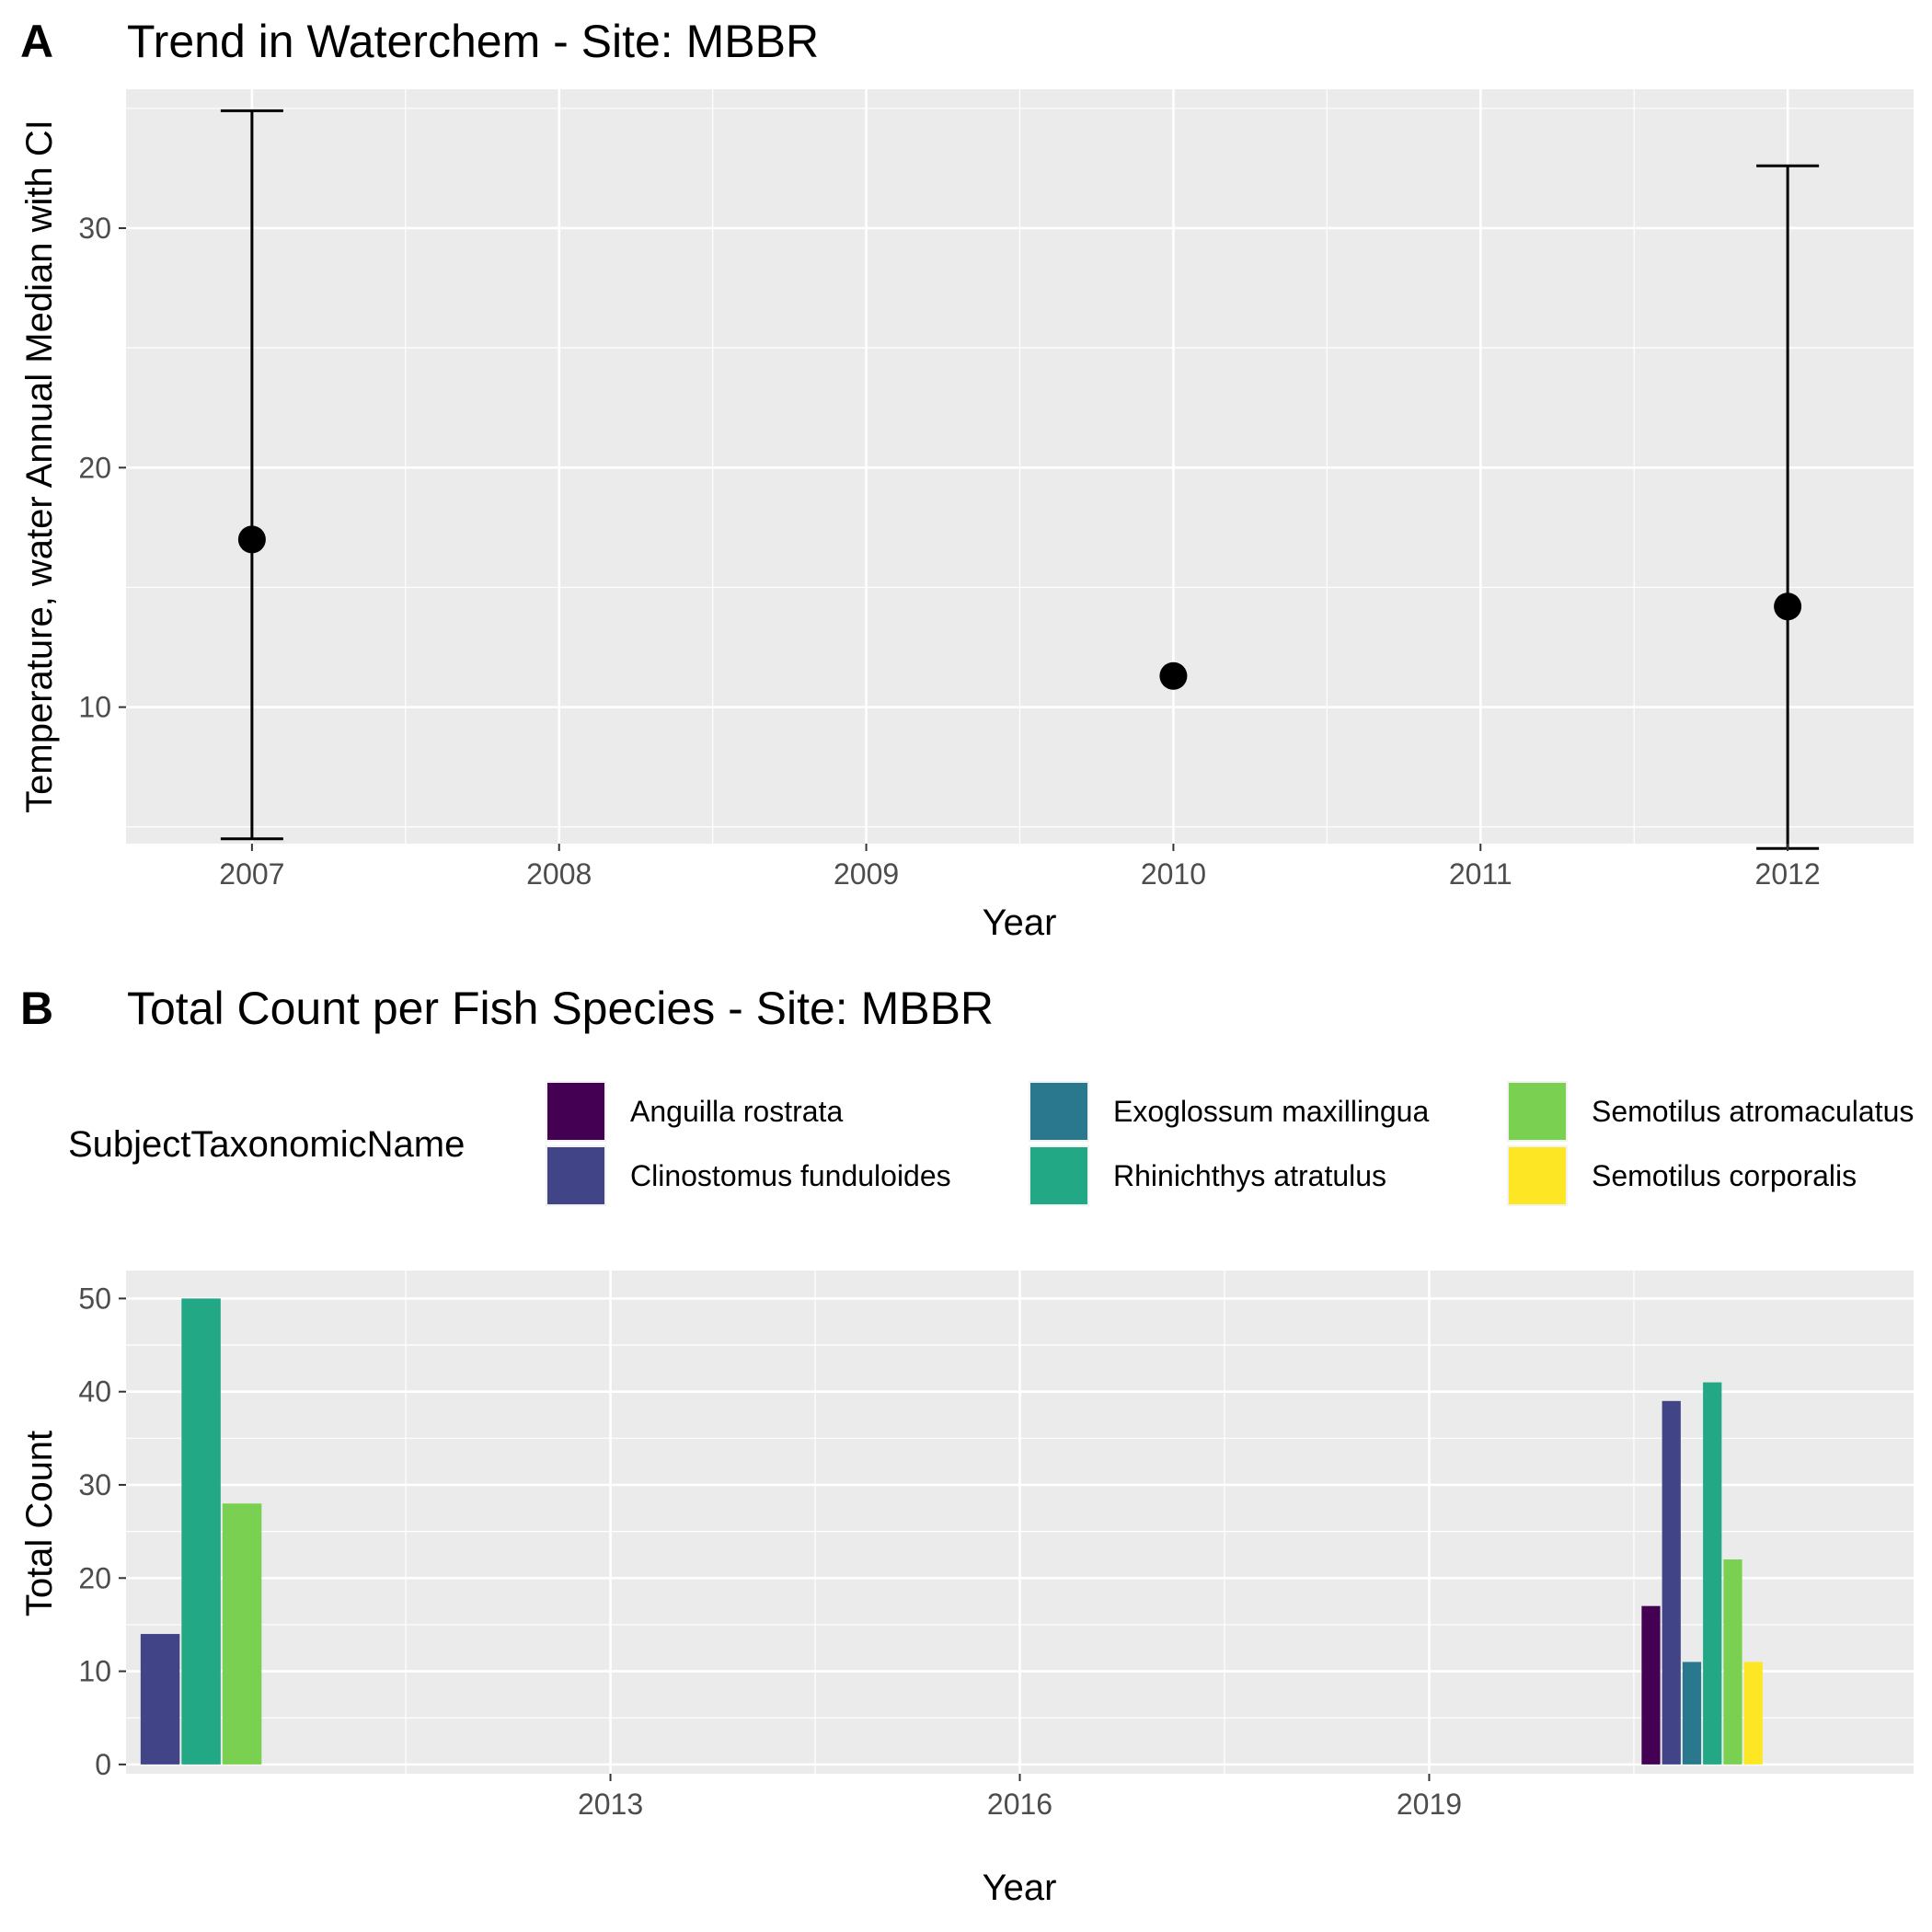 The width and height of the screenshot is (1932, 1932). I want to click on panel-a-x-tick-label: 2007, so click(252, 874).